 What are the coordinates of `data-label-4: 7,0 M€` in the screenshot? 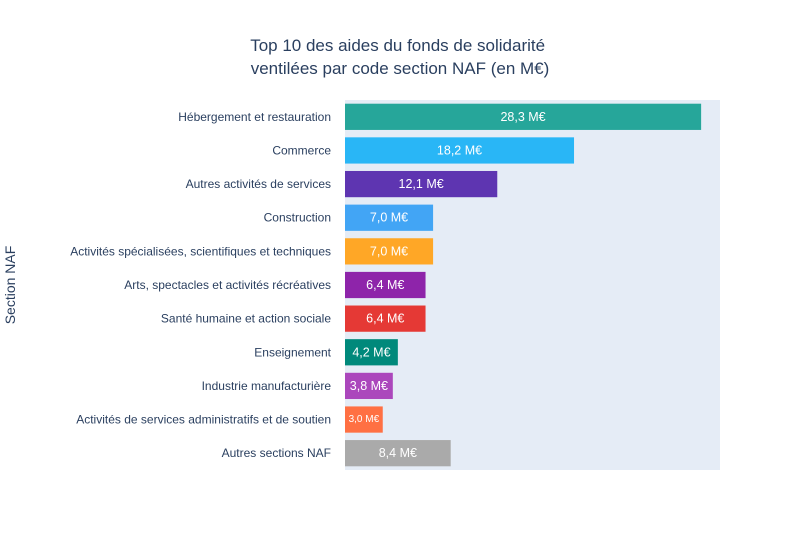 It's located at (389, 251).